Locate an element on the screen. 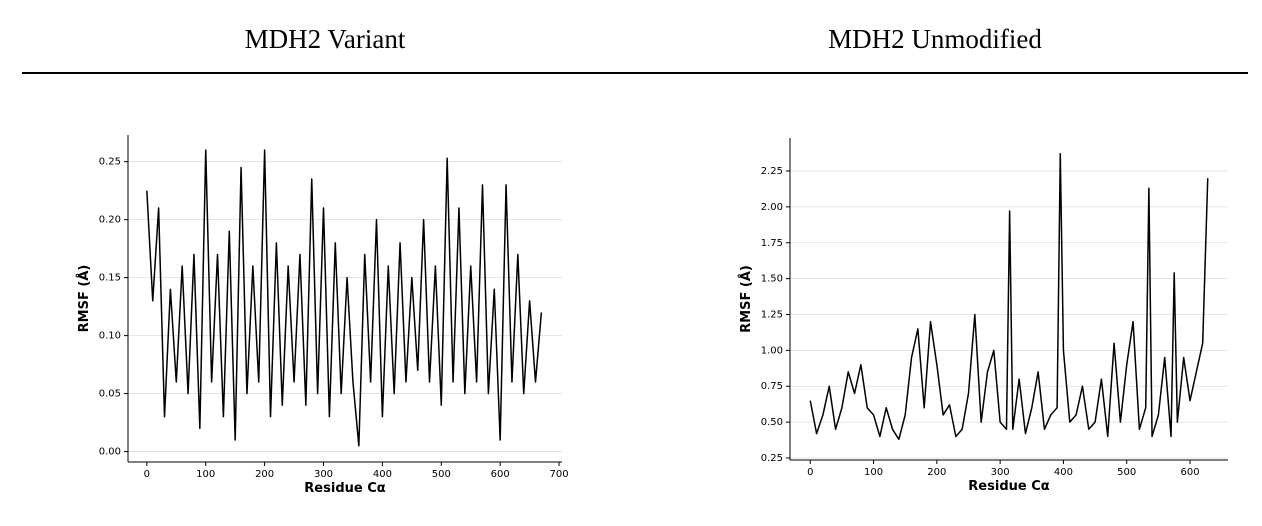 The width and height of the screenshot is (1262, 526). y-tick-label: 1.50 is located at coordinates (772, 279).